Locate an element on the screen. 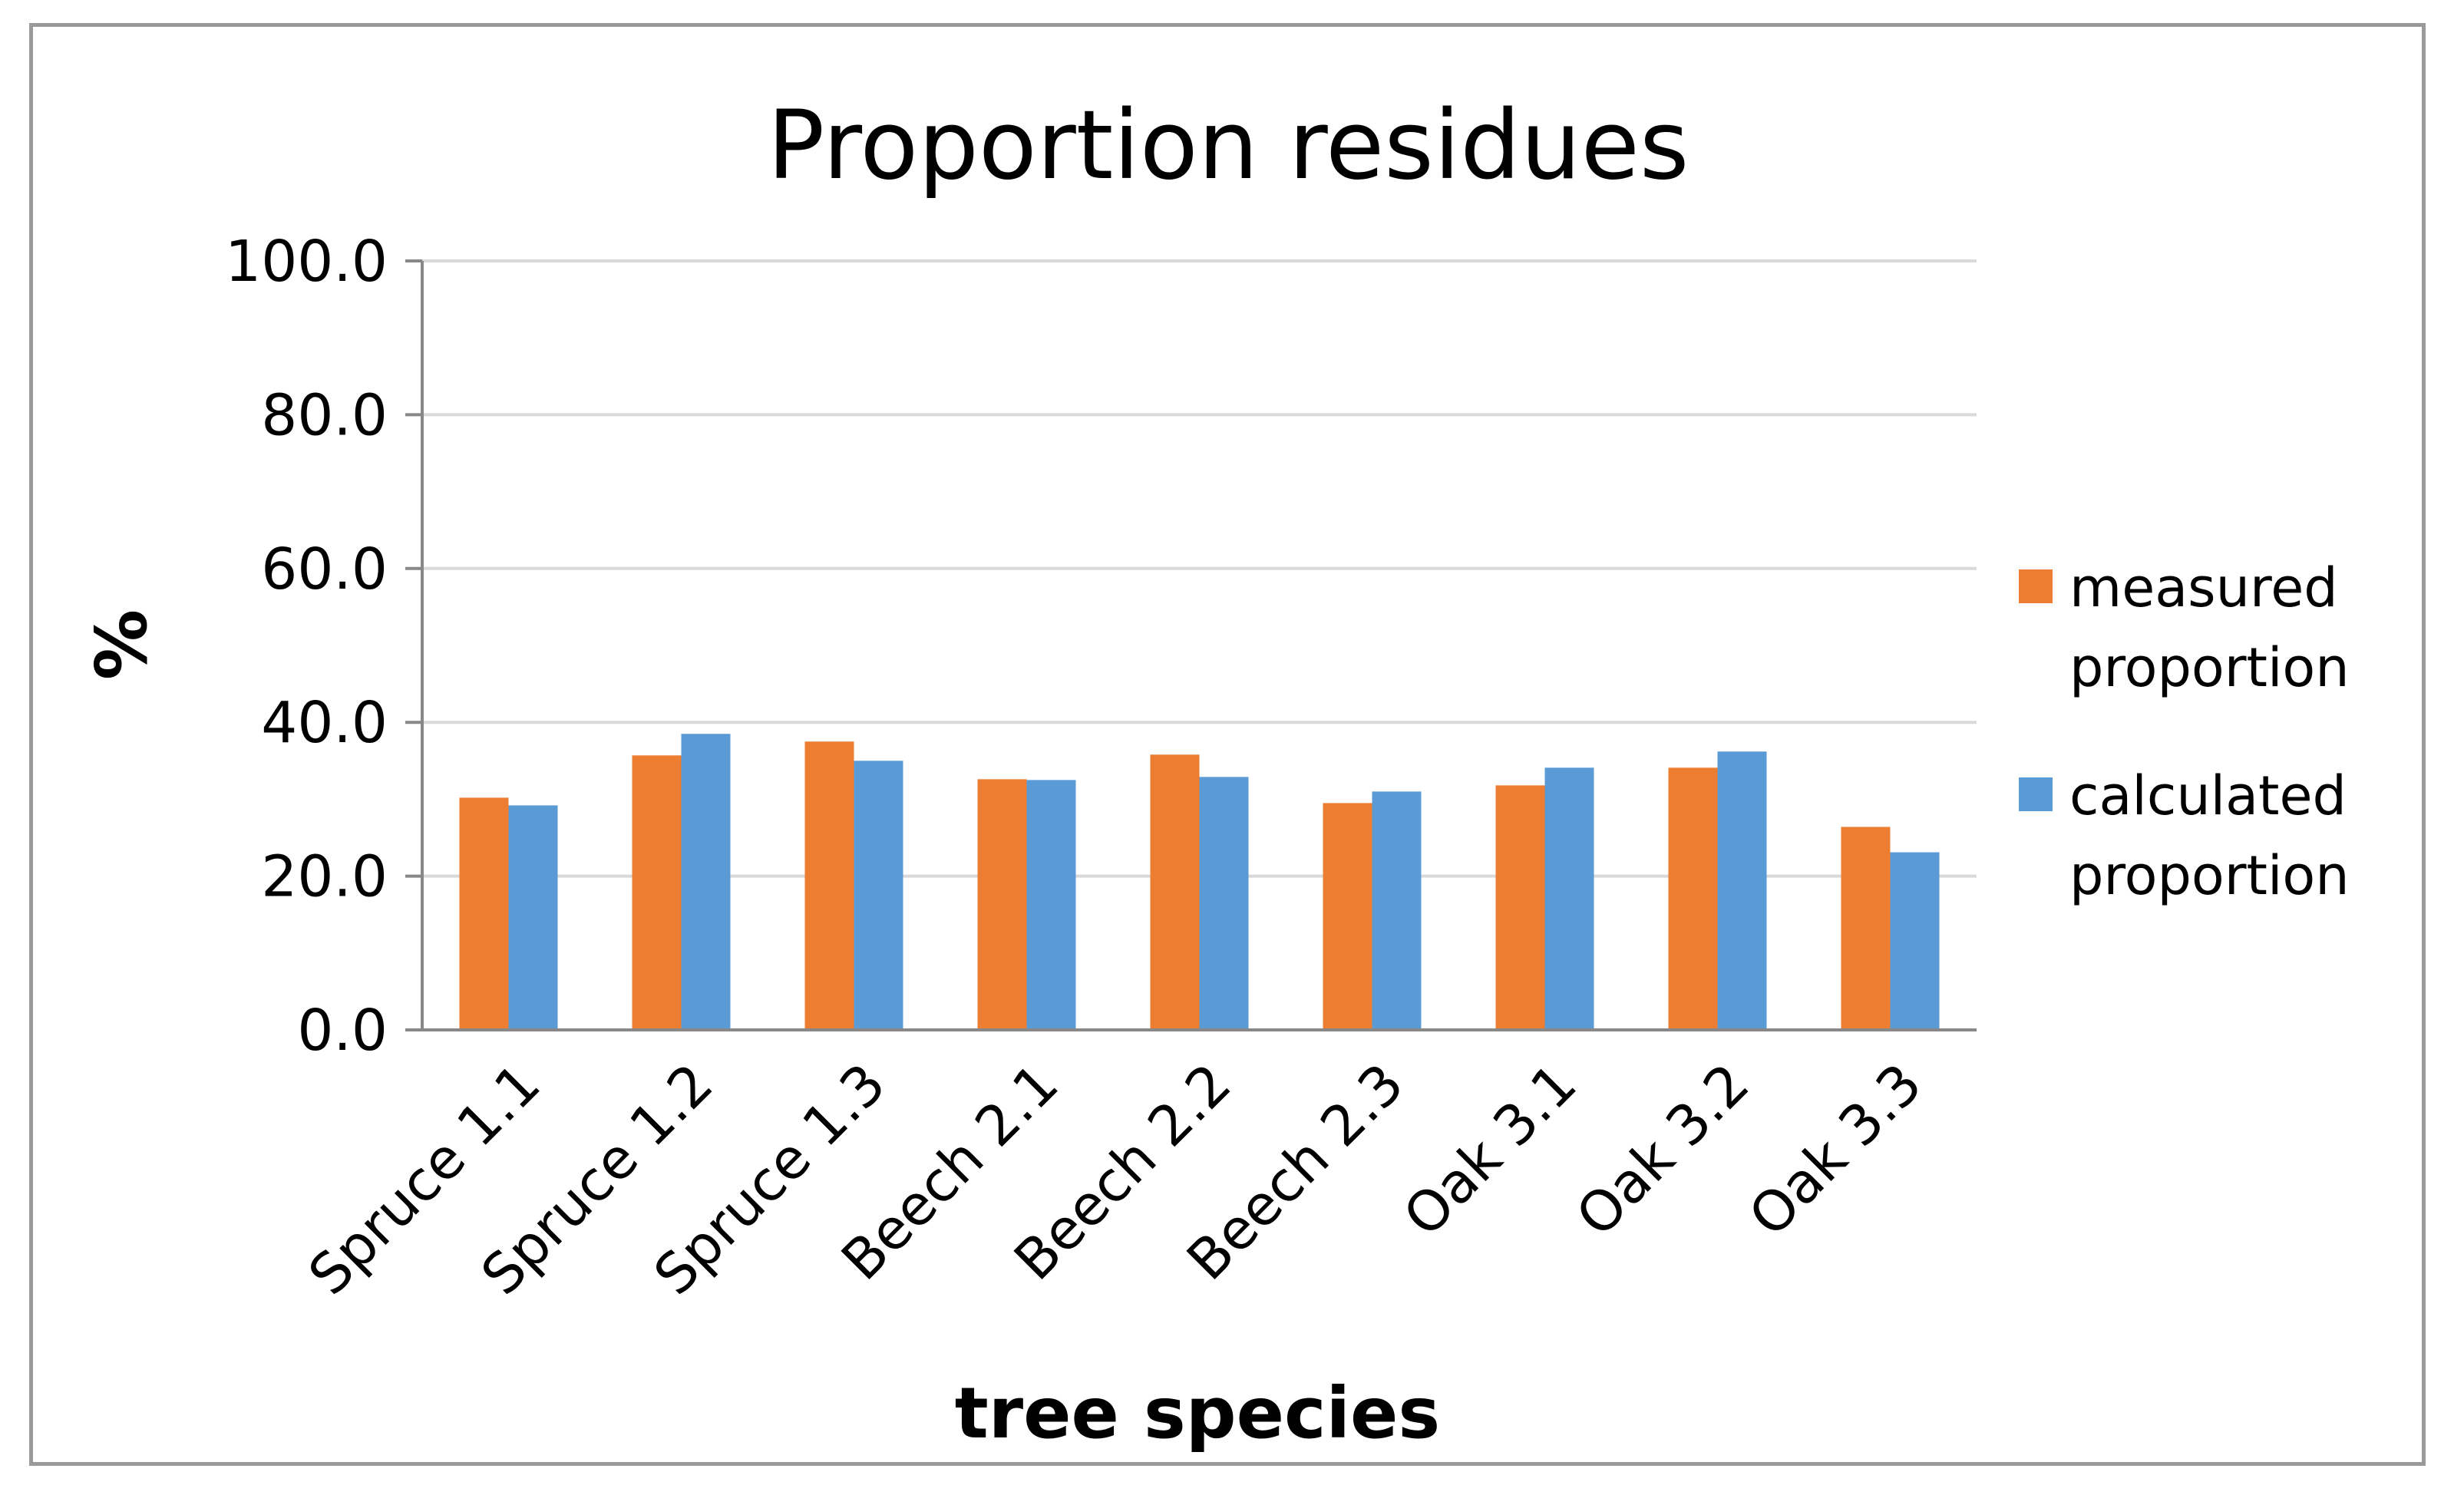 The height and width of the screenshot is (1495, 2464). legend-label-line: calculated is located at coordinates (2208, 795).